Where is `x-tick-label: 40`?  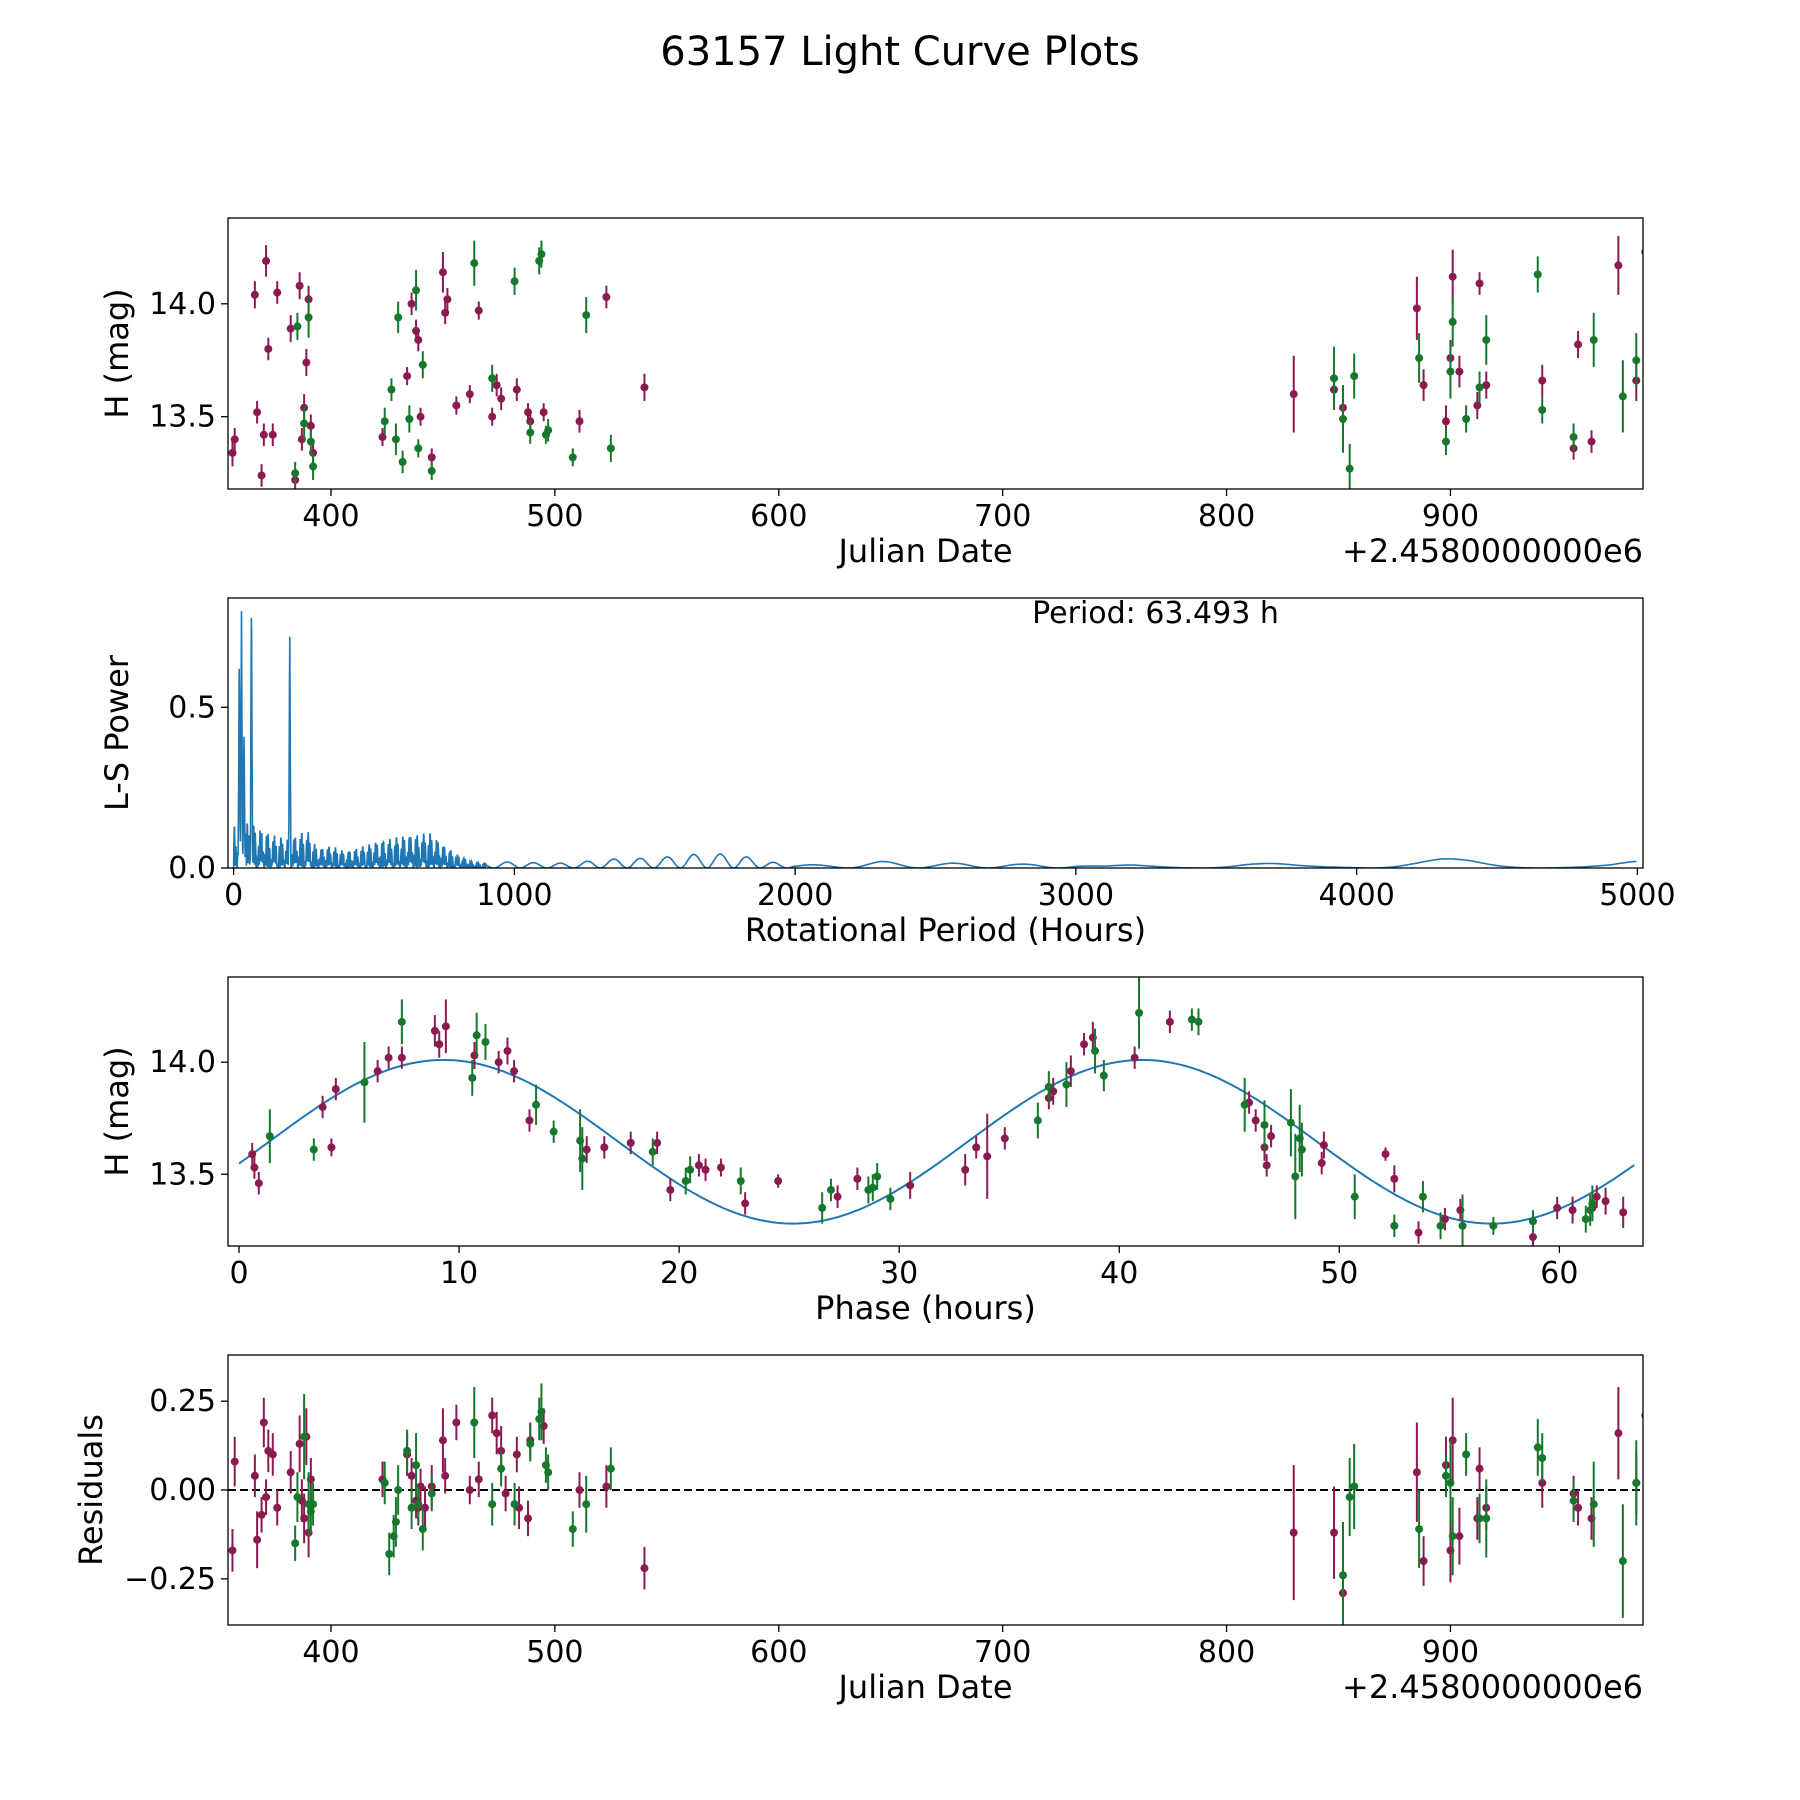
x-tick-label: 40 is located at coordinates (1119, 1273).